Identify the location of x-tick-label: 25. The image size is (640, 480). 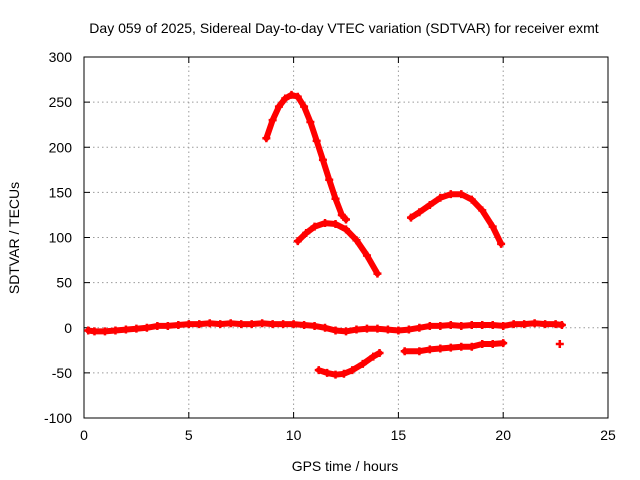
(608, 435).